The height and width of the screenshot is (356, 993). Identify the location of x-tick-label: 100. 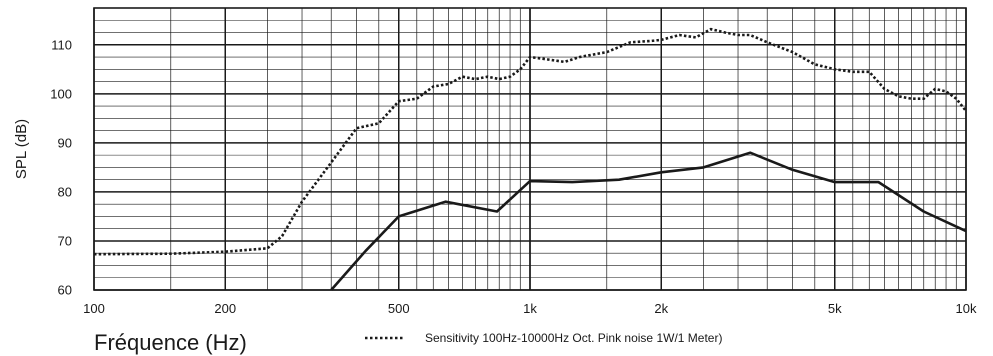
(94, 308).